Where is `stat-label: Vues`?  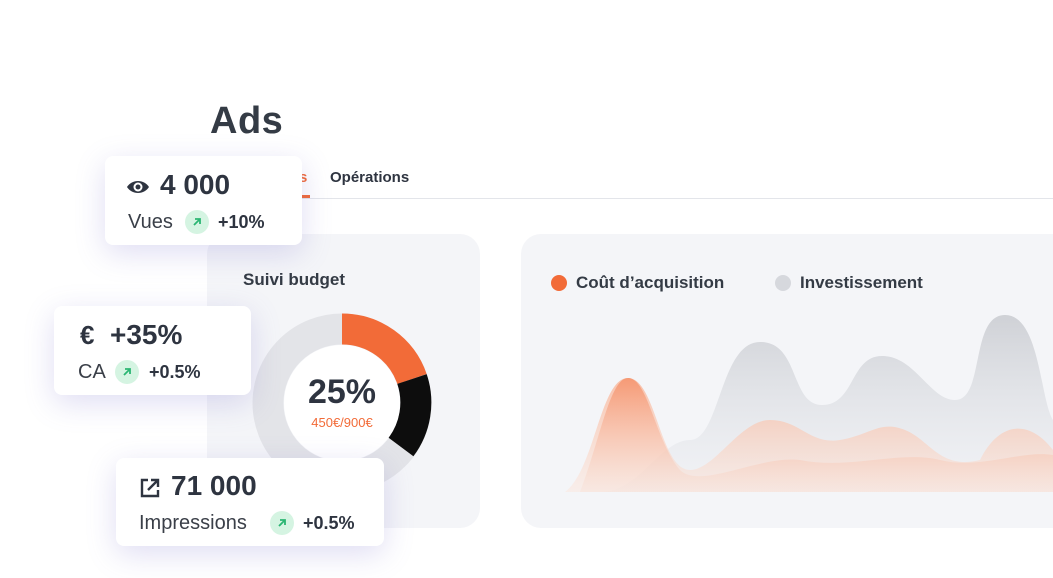
stat-label: Vues is located at coordinates (150, 222).